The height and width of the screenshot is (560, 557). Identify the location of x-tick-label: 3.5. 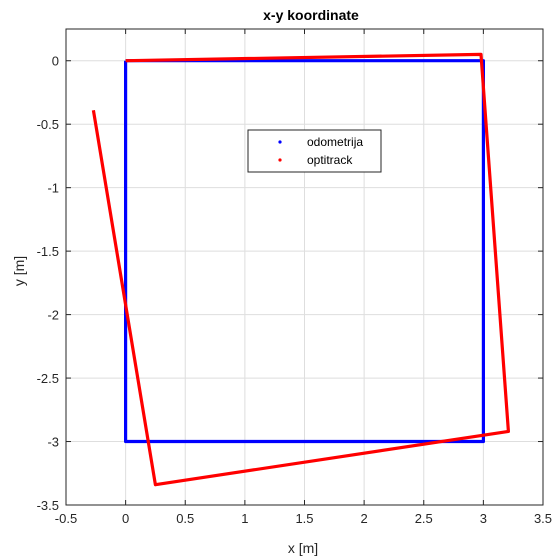
(543, 518).